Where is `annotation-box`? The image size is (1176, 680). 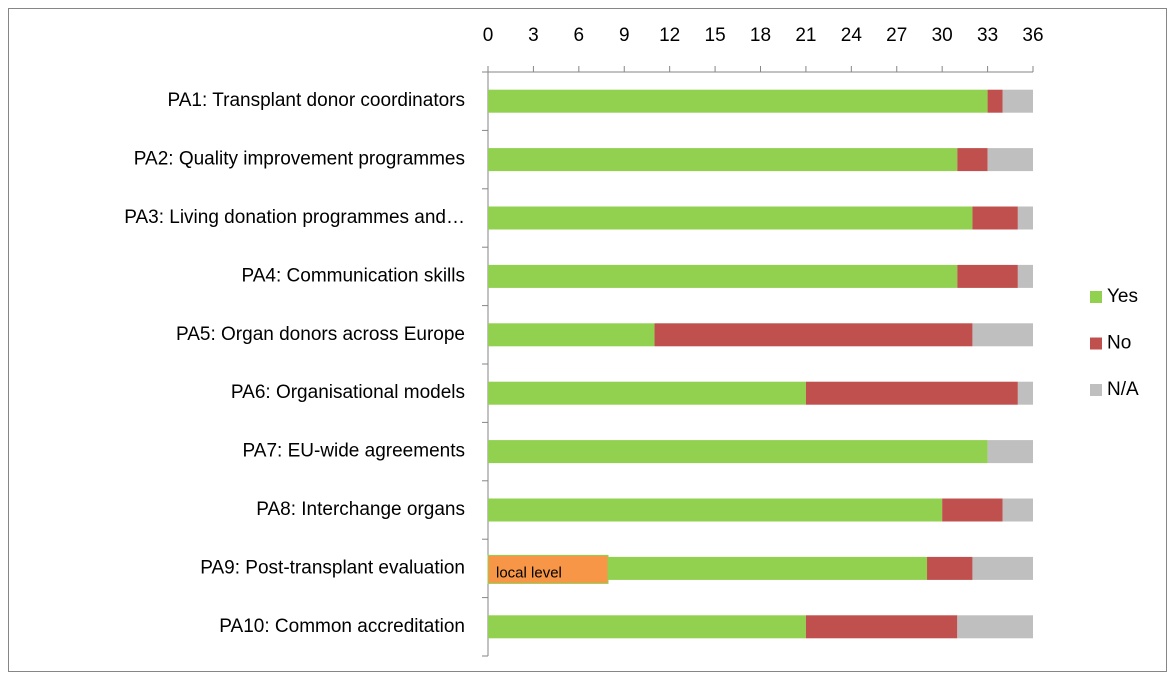
annotation-box is located at coordinates (548, 569).